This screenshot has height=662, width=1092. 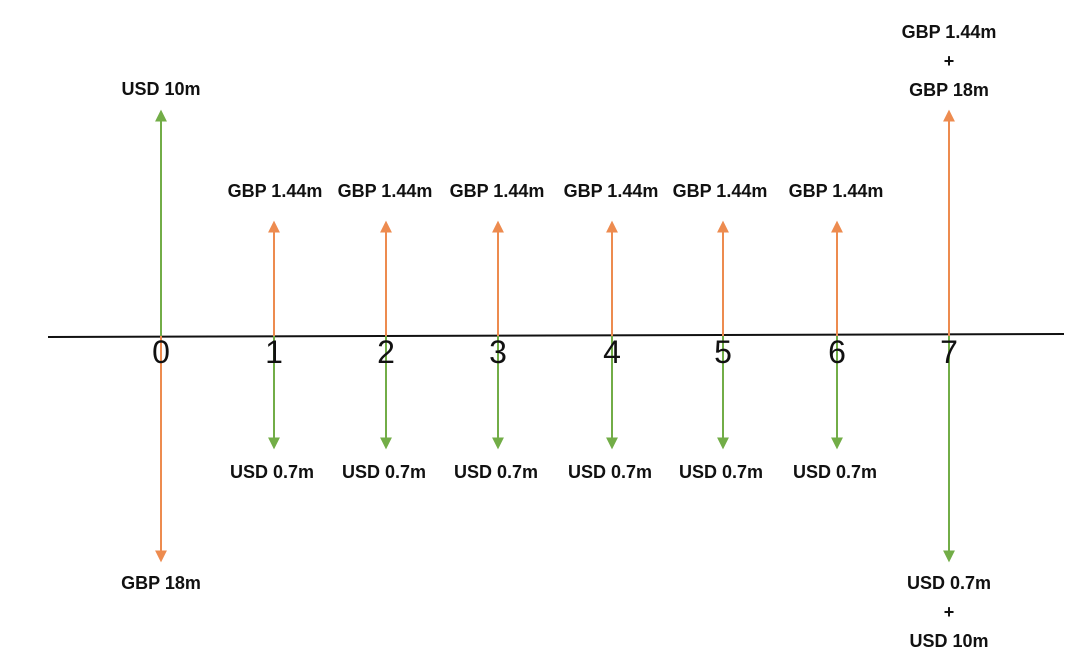 I want to click on cash-flow-label-up-period-7-line-2: GBP 18m, so click(x=949, y=90).